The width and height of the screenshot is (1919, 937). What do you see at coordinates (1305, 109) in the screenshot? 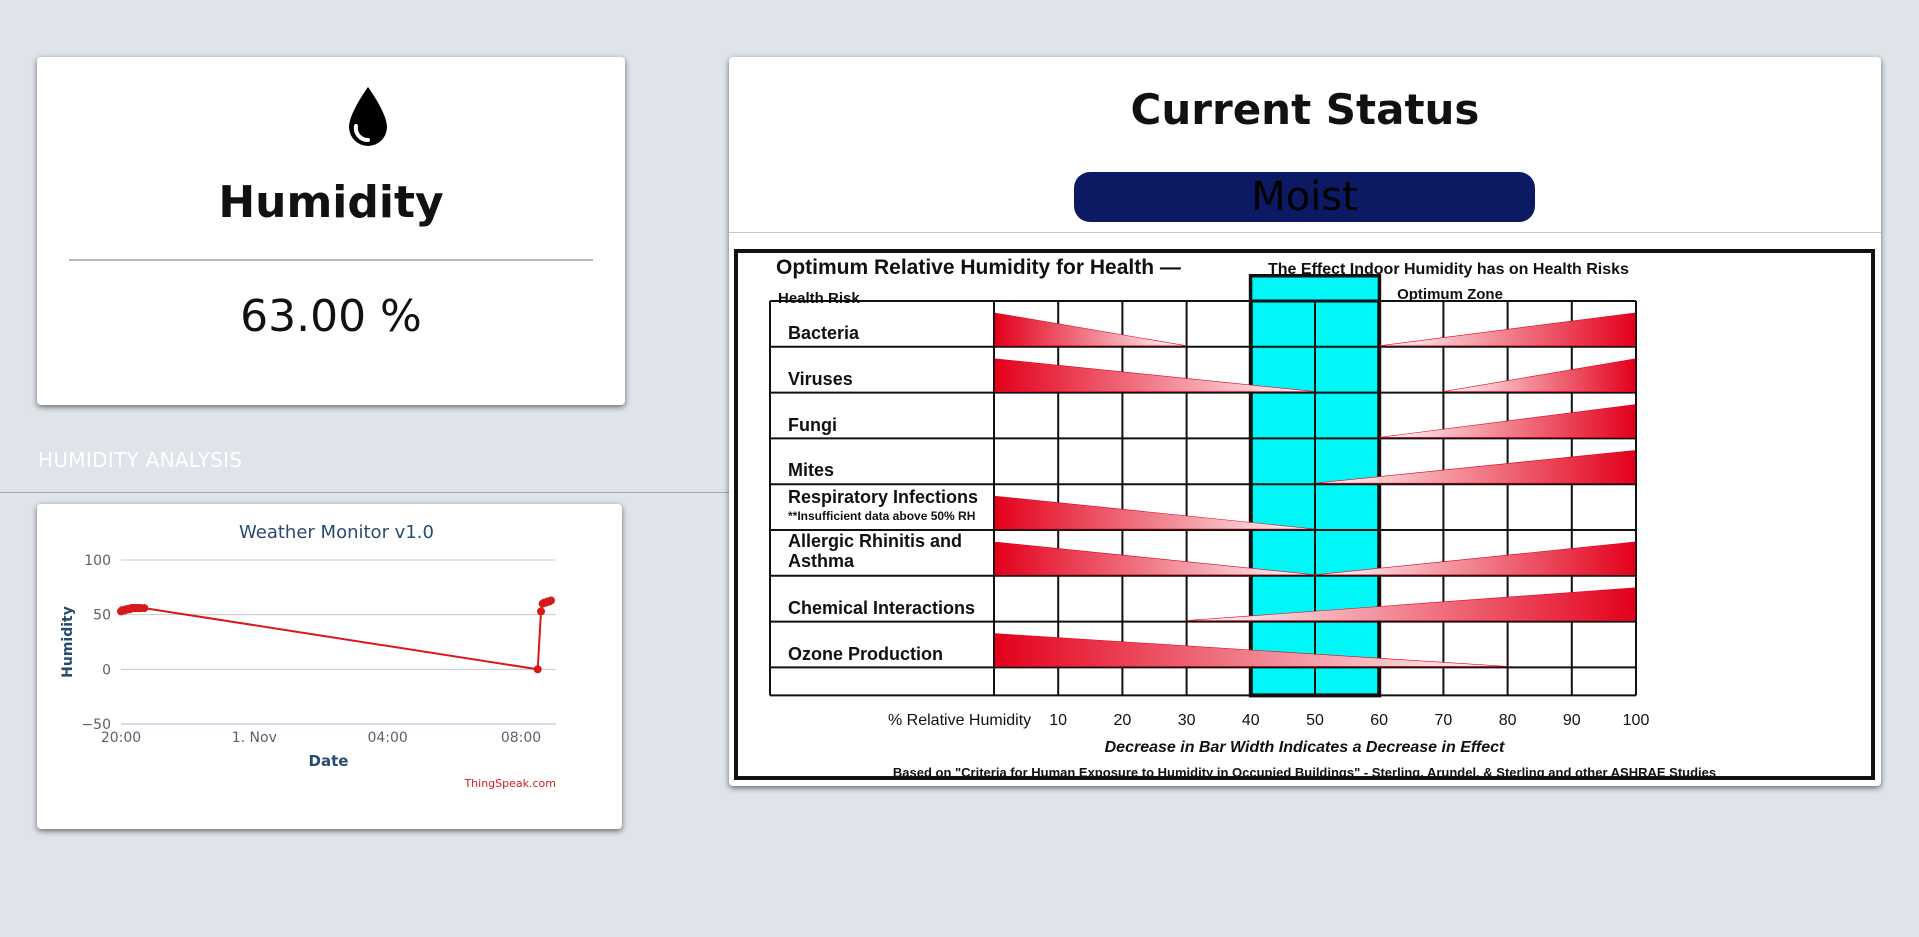
I see `status-title: Current Status` at bounding box center [1305, 109].